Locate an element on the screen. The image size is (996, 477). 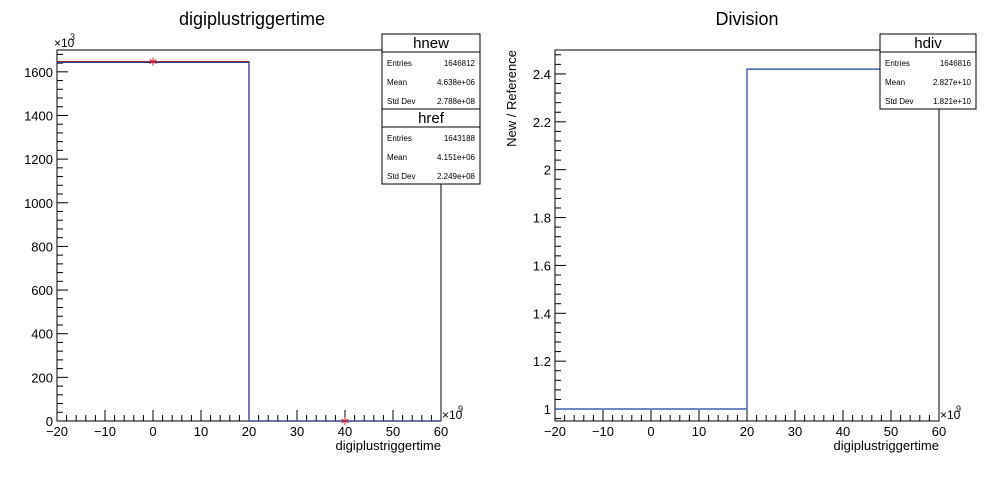
y-tick-label: 2.4 is located at coordinates (542, 74).